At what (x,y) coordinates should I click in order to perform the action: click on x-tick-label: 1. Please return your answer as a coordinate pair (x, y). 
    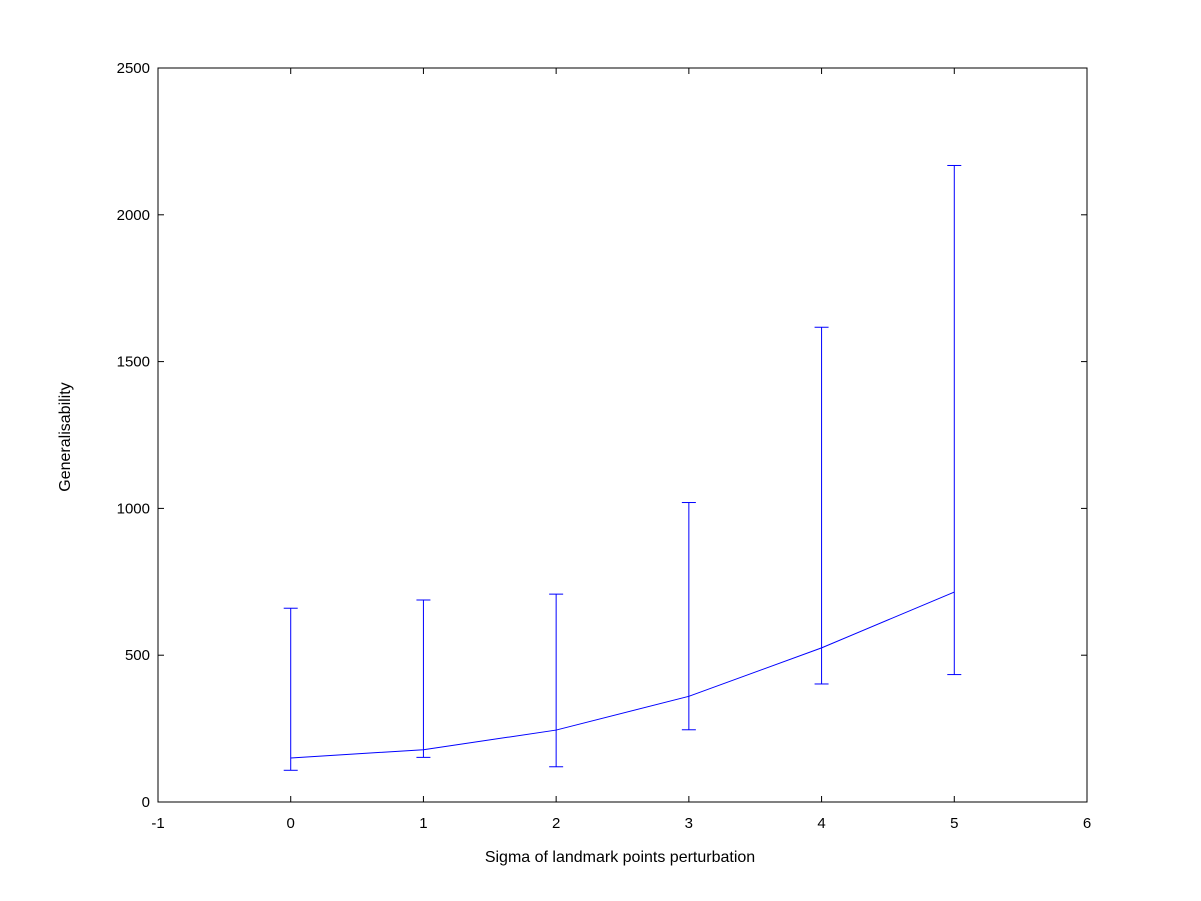
    Looking at the image, I should click on (423, 823).